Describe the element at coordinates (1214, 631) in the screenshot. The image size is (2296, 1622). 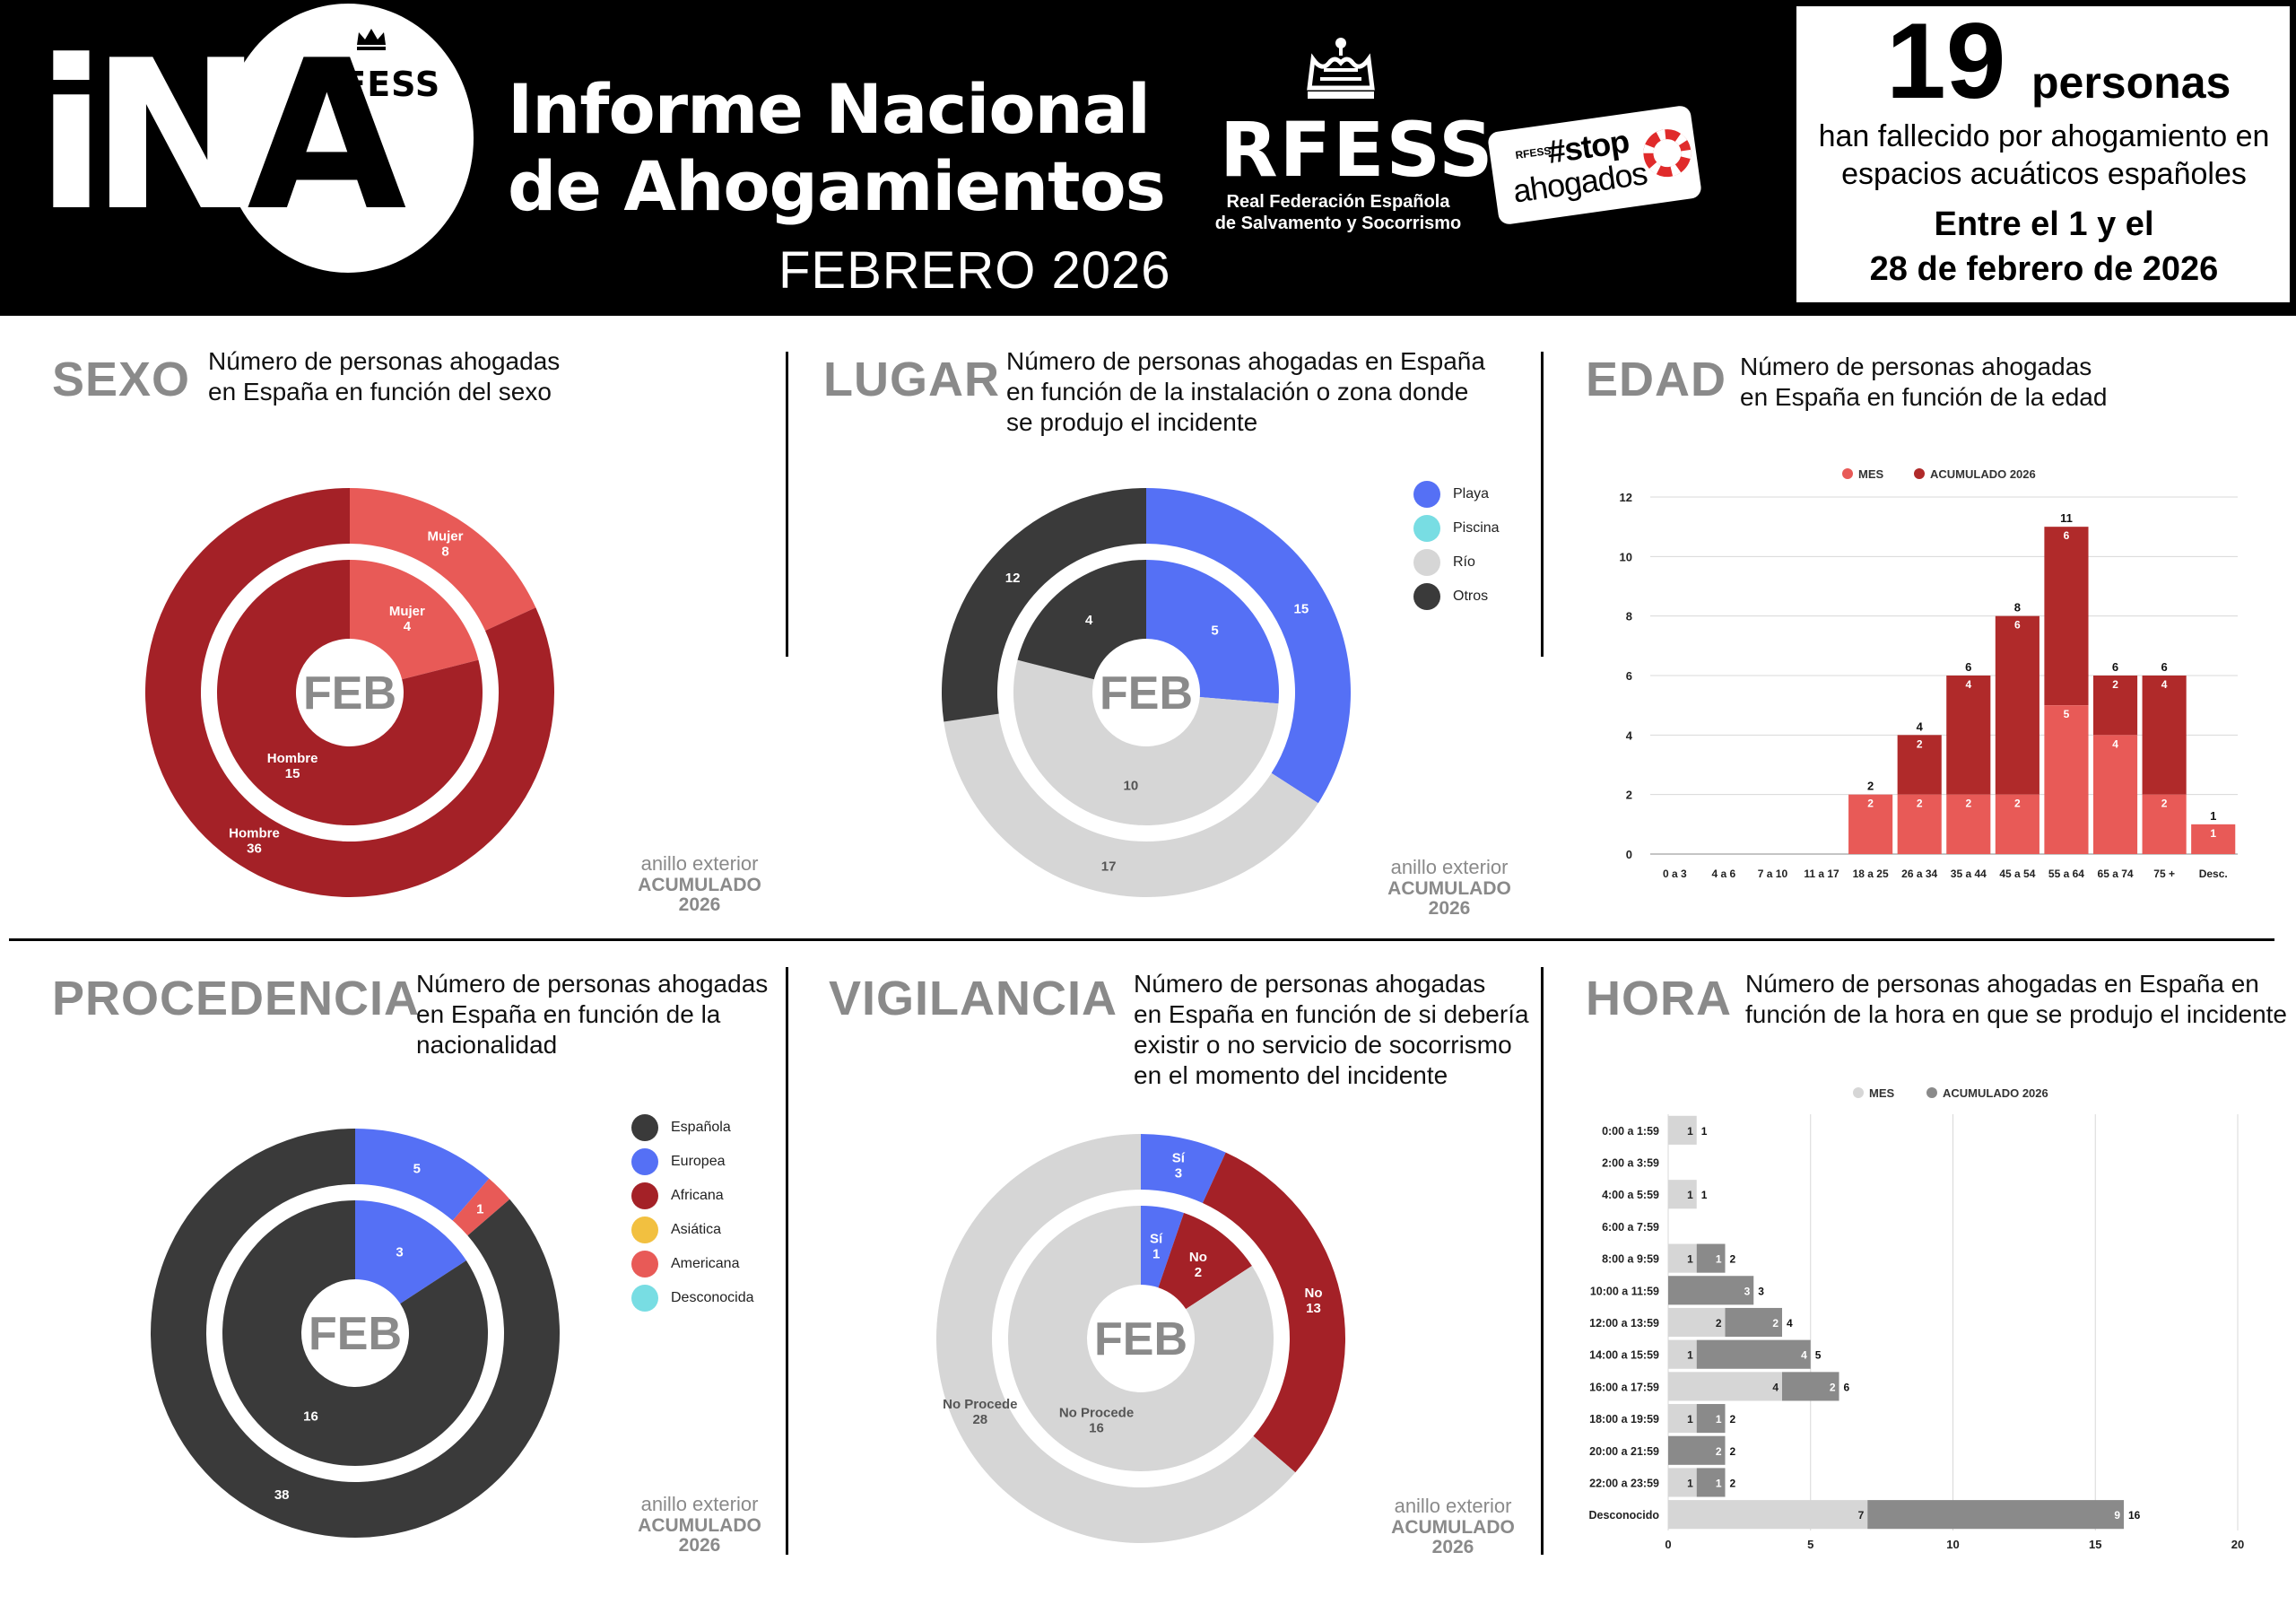
I see `donut-label: 5` at that location.